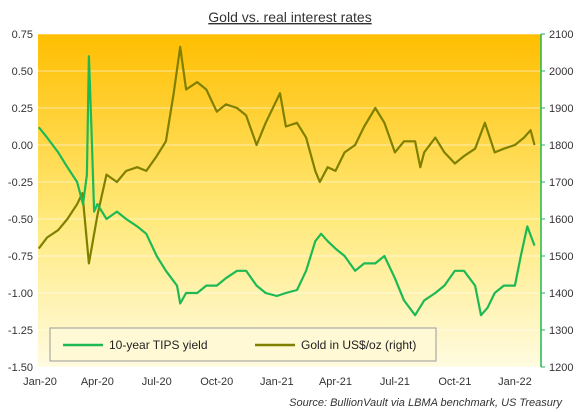 Image resolution: width=580 pixels, height=412 pixels. What do you see at coordinates (20, 331) in the screenshot?
I see `y-left-tick-label: -1.25` at bounding box center [20, 331].